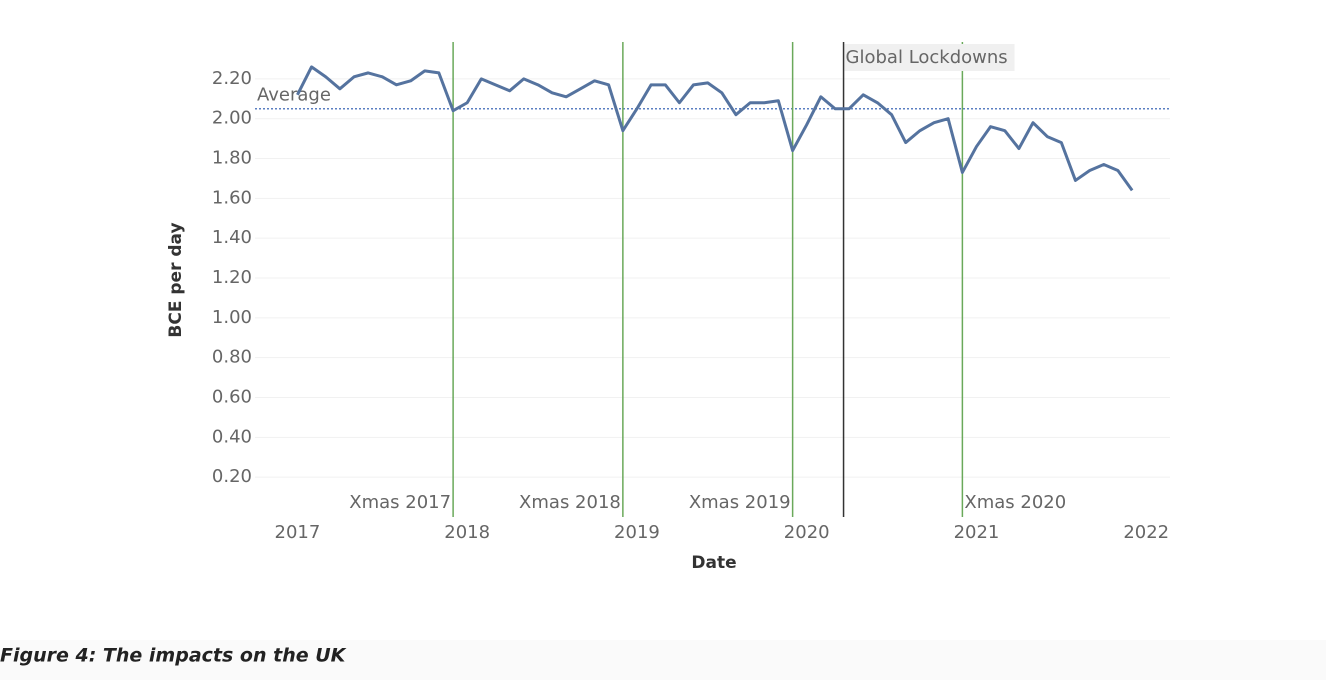 This screenshot has height=680, width=1326. I want to click on event-label: Xmas 2018, so click(570, 502).